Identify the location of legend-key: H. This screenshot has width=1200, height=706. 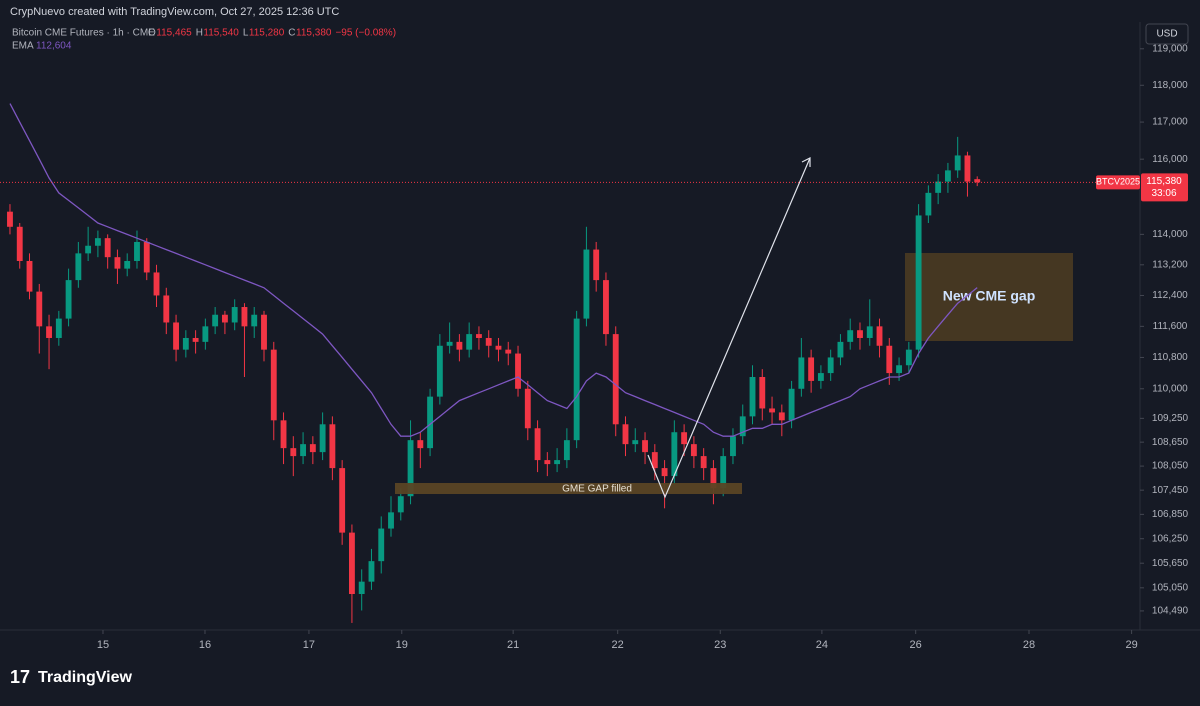
(199, 33).